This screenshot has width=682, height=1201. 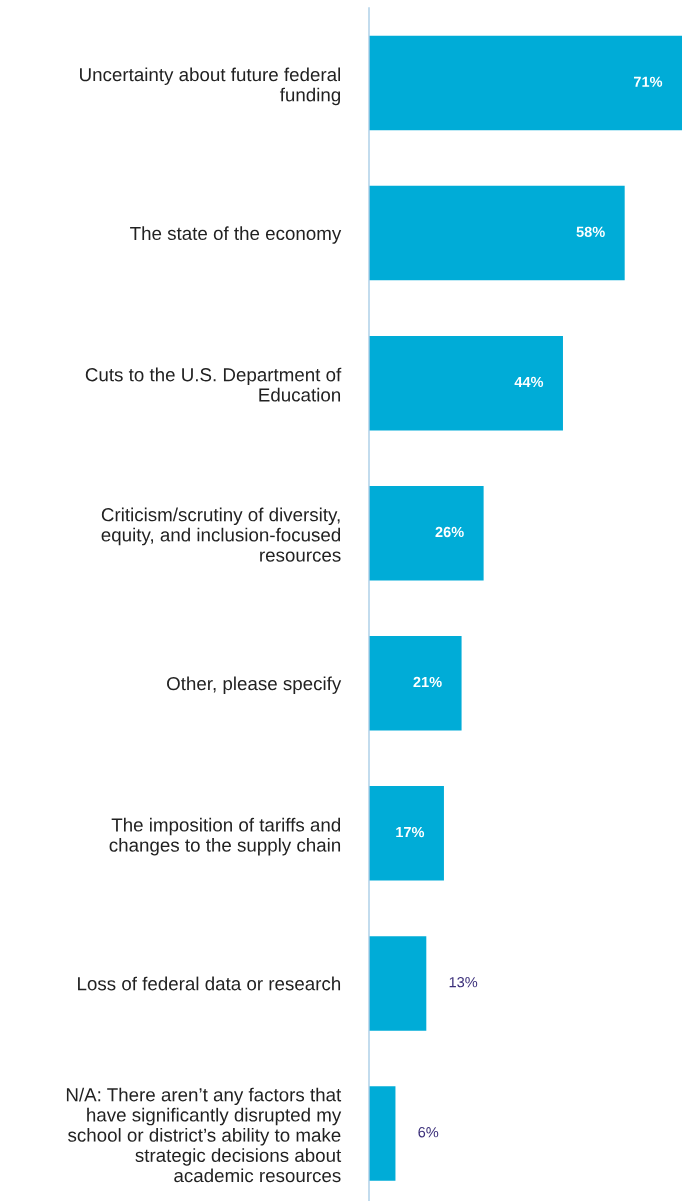 I want to click on y-tick-label: N/A: There aren’t any factors that have significantly disrupted my school or district’s ability to make strategic decisions about academic resources, so click(x=204, y=1135).